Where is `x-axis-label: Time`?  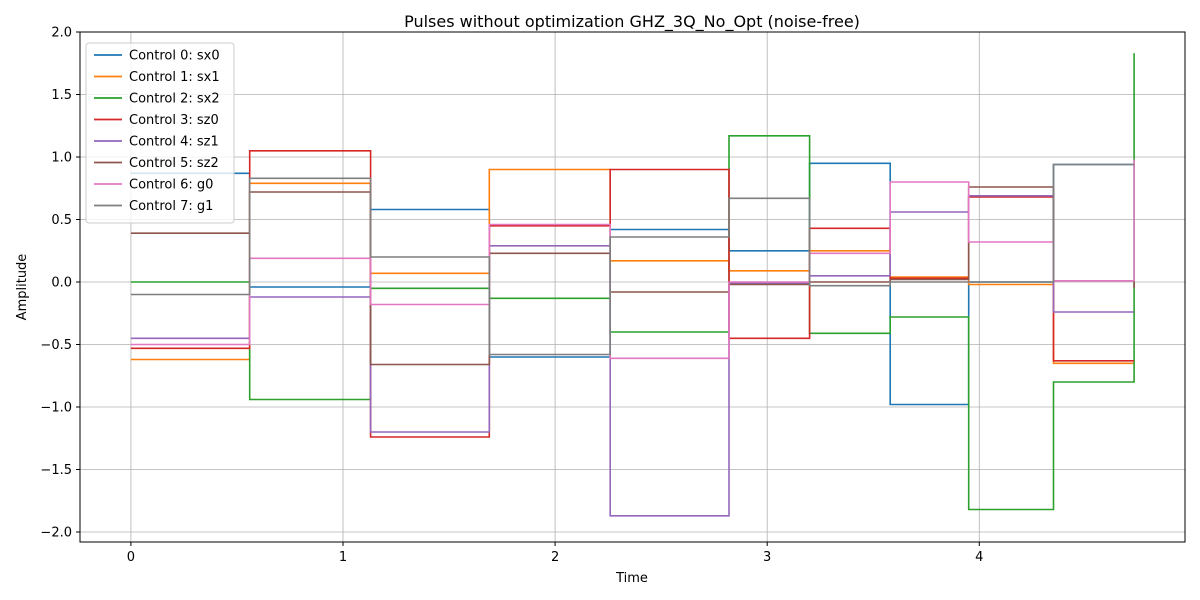 x-axis-label: Time is located at coordinates (631, 578).